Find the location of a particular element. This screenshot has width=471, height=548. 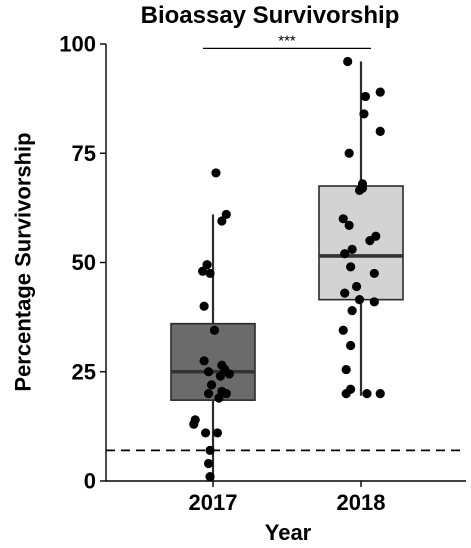

y-tick-label: 0 is located at coordinates (90, 481).